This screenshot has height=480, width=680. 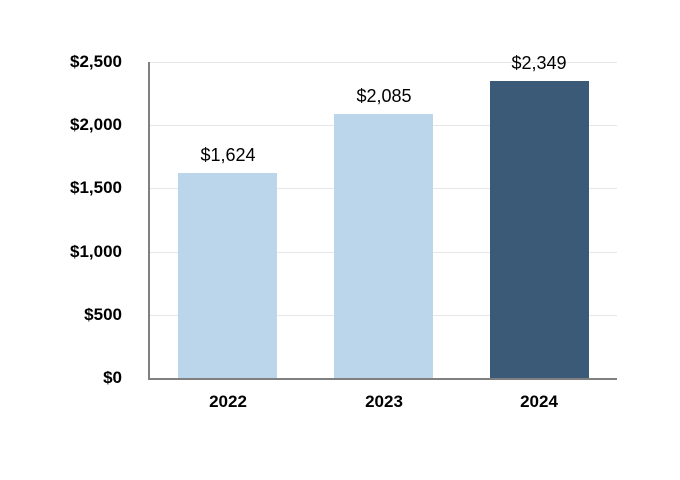 I want to click on bar-value-label: $2,085, so click(x=384, y=96).